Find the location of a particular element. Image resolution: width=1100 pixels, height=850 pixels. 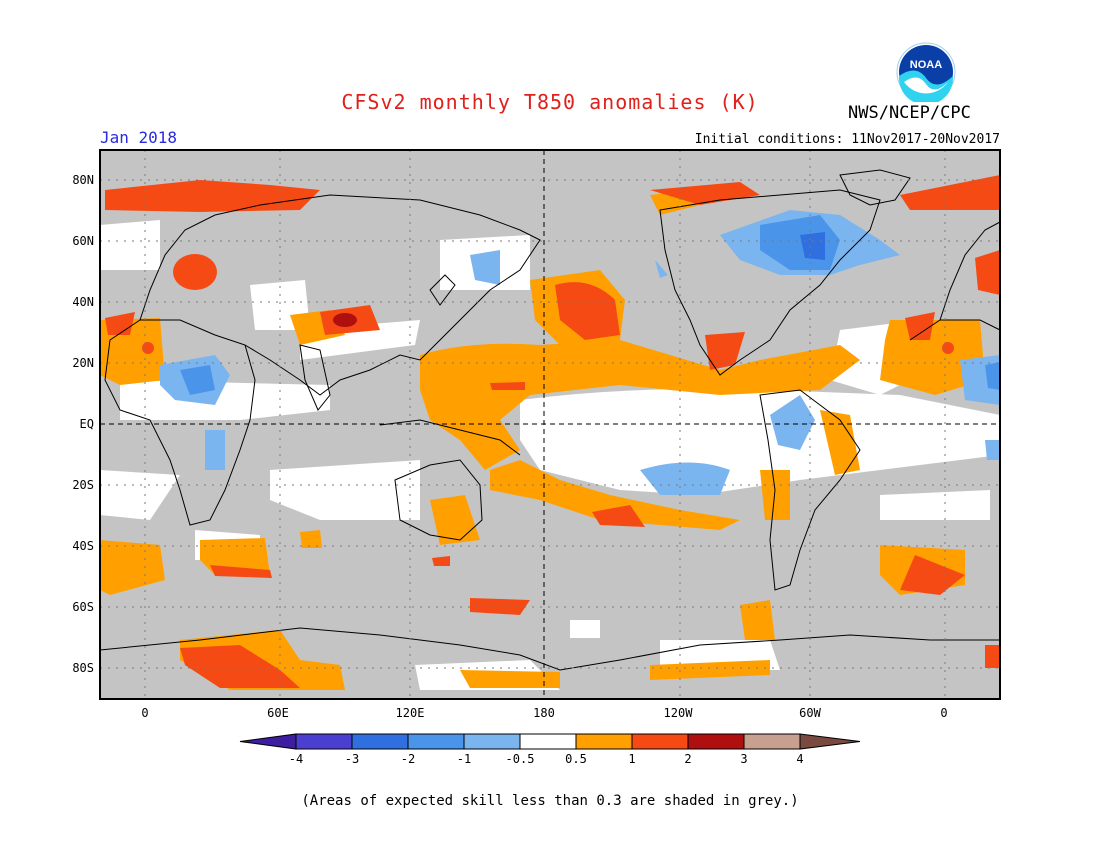

colorbar-label: 2 is located at coordinates (688, 759).